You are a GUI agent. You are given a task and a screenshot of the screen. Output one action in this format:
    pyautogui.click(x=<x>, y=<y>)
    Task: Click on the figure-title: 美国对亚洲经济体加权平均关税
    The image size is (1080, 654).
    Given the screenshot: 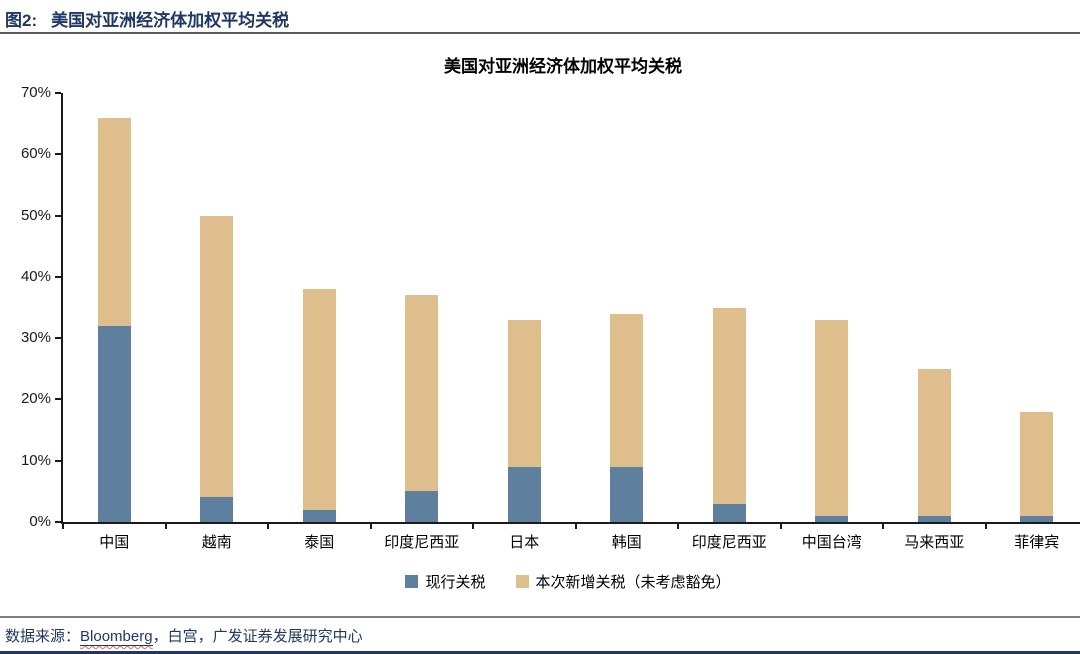 What is the action you would take?
    pyautogui.click(x=170, y=20)
    